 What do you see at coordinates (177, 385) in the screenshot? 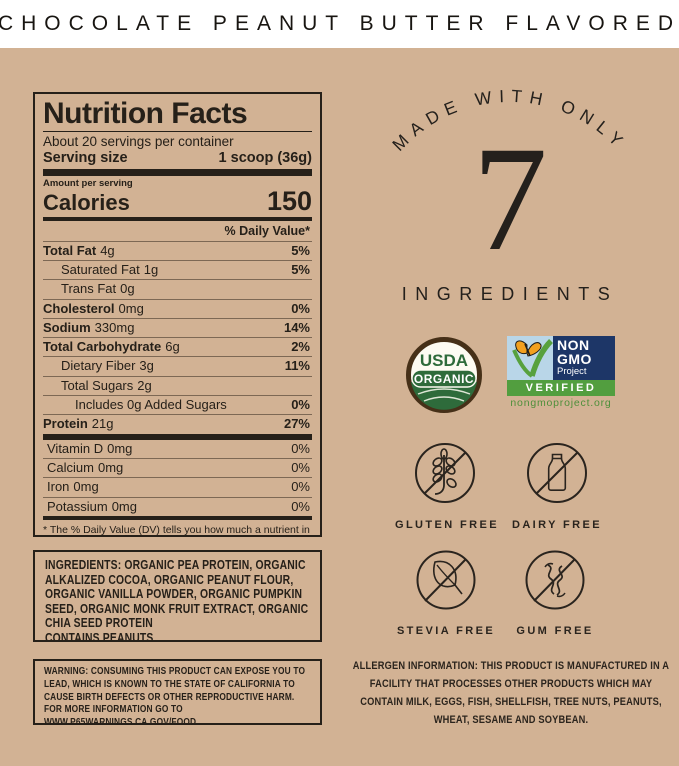
I see `row-total-sugars: Total Sugars 2g` at bounding box center [177, 385].